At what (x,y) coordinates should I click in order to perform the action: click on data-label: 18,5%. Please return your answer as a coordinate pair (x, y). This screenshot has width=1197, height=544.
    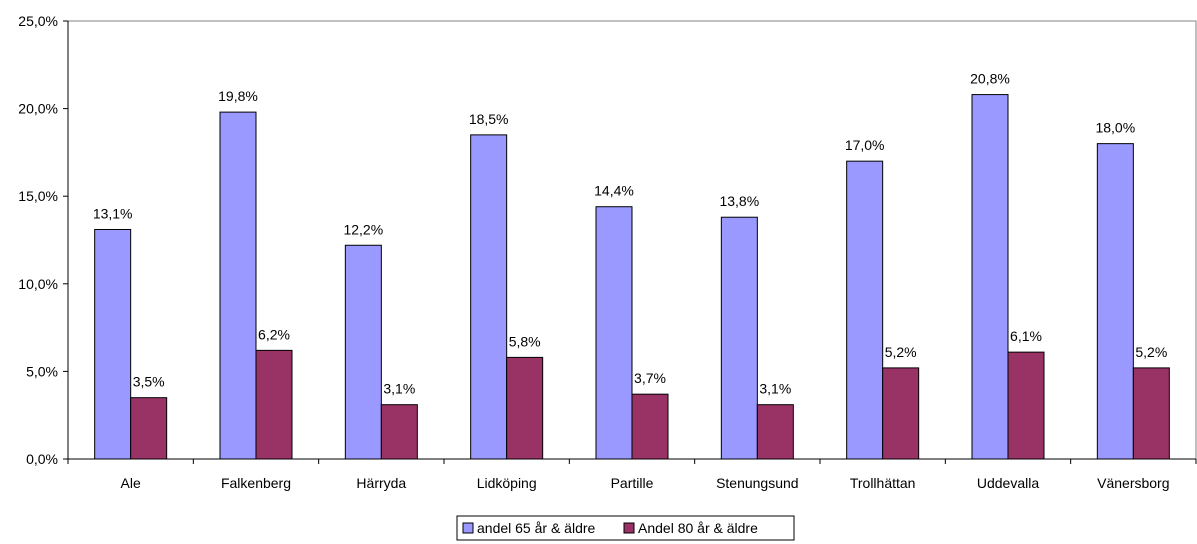
    Looking at the image, I should click on (489, 119).